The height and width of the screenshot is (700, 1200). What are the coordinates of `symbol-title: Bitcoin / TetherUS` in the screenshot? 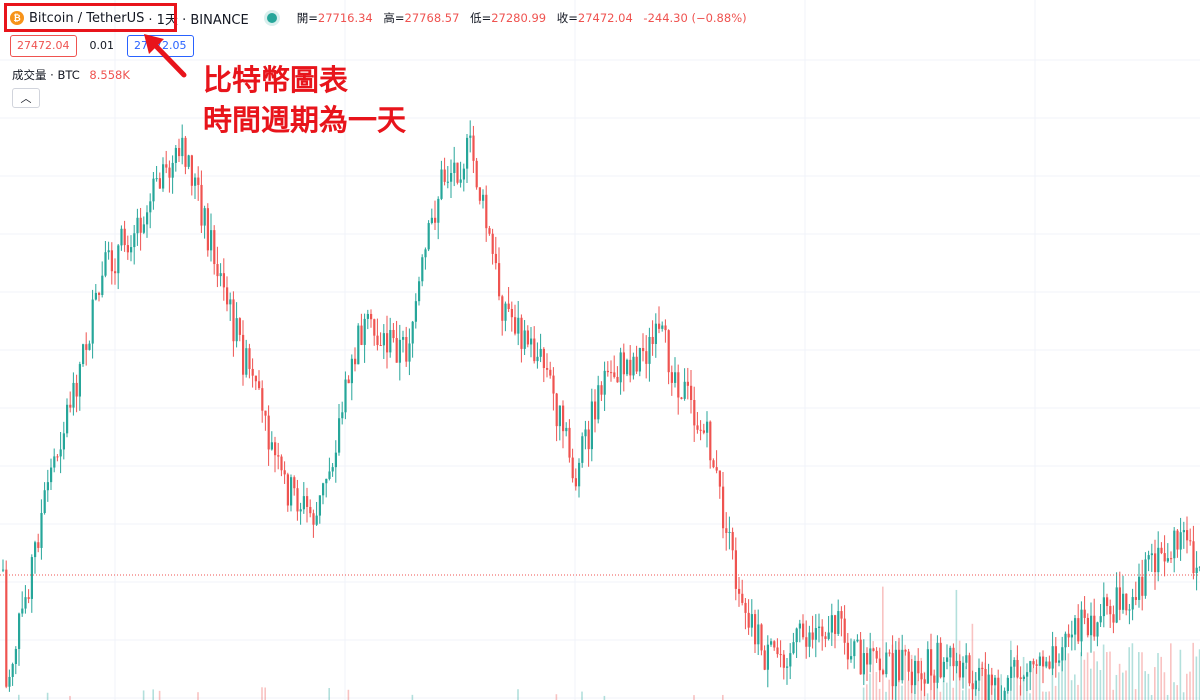 It's located at (87, 18).